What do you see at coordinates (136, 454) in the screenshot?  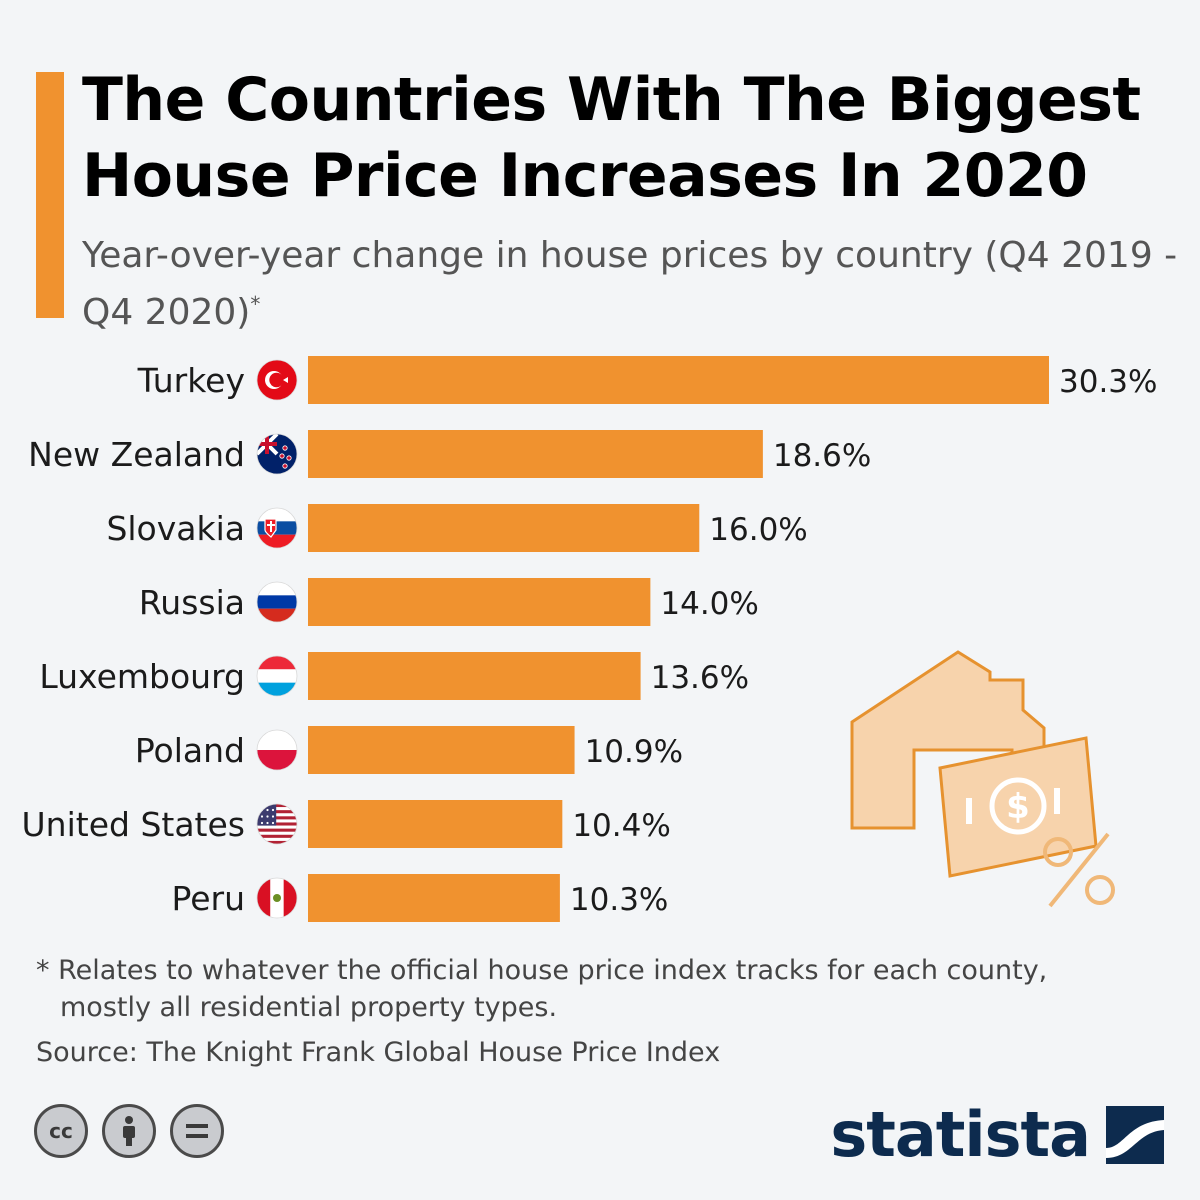 I see `category-label: New Zealand` at bounding box center [136, 454].